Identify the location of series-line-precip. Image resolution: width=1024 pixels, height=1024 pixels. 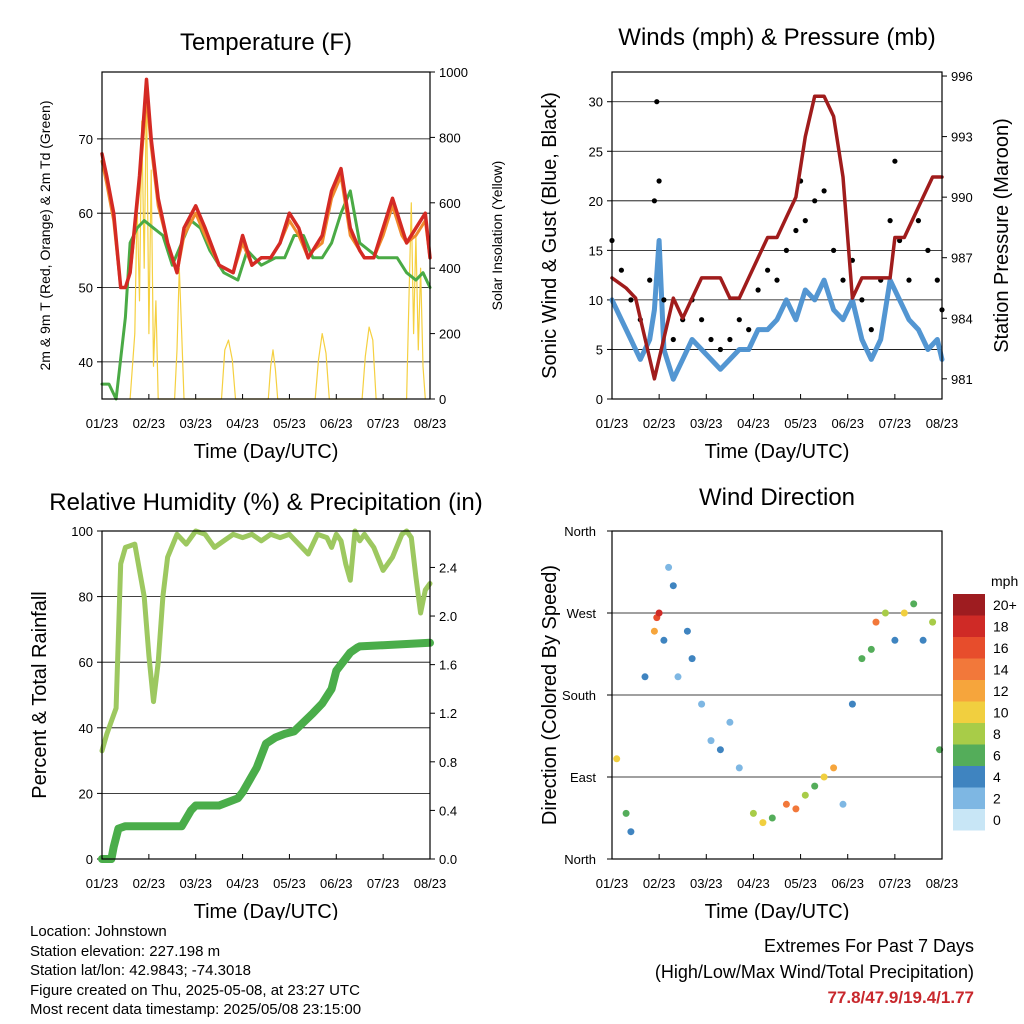
(266, 750).